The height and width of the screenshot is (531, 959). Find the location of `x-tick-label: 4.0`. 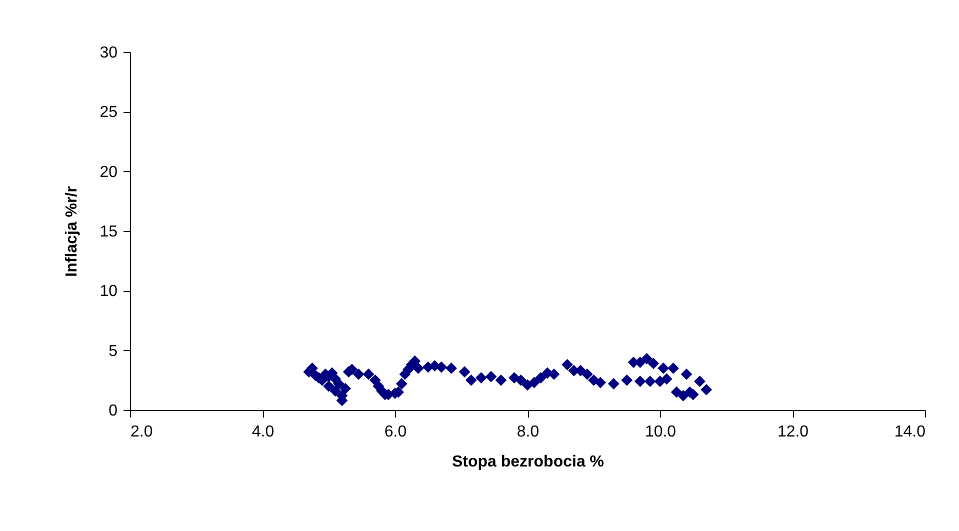

x-tick-label: 4.0 is located at coordinates (263, 432).